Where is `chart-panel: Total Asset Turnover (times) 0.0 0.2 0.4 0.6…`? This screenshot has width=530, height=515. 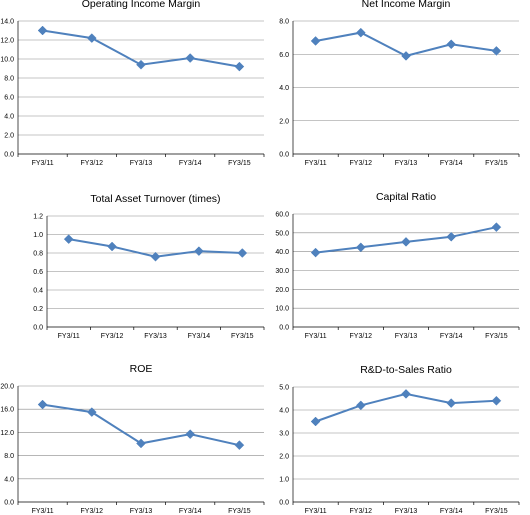 chart-panel: Total Asset Turnover (times) 0.0 0.2 0.4 0.6… is located at coordinates (149, 266).